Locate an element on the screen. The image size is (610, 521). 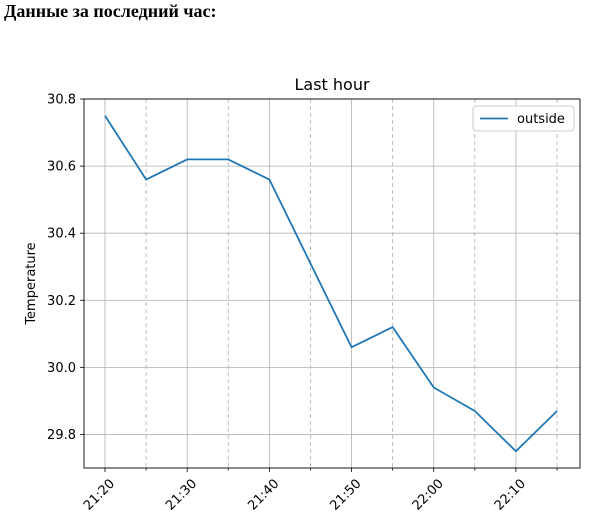
x-tick-label: 21:20 is located at coordinates (99, 494).